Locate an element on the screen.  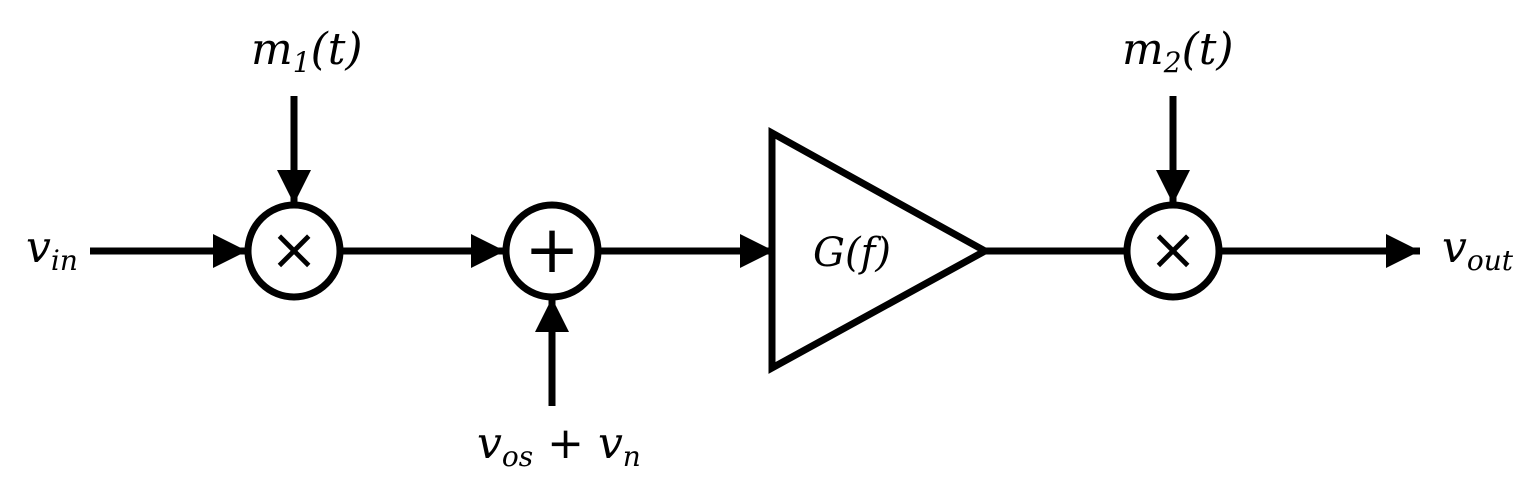
amplifier-triangle is located at coordinates (880, 250).